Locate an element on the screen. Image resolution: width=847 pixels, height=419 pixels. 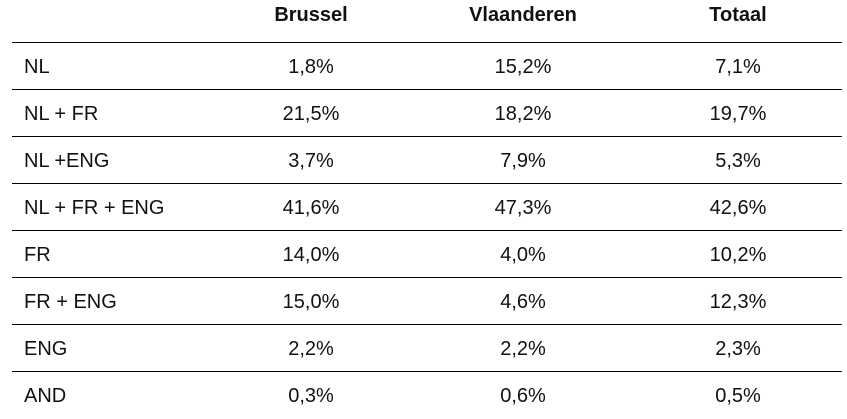
row-label: AND is located at coordinates (45, 396).